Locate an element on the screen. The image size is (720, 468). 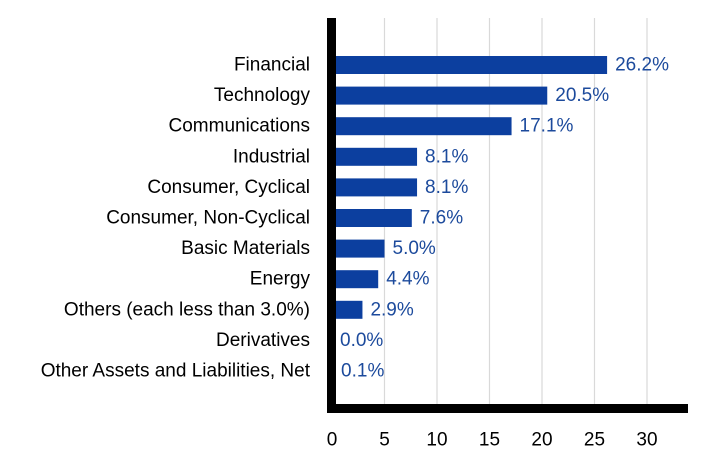
x-axis-line is located at coordinates (507, 408).